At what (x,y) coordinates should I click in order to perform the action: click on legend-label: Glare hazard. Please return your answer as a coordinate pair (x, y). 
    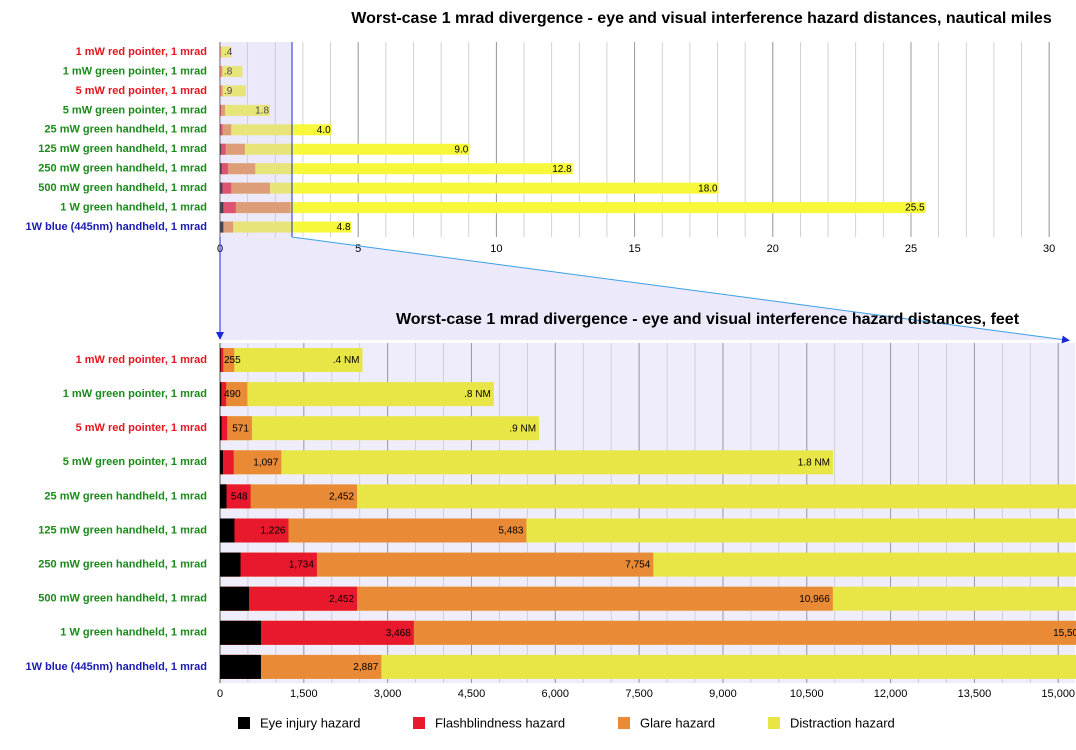
    Looking at the image, I should click on (677, 722).